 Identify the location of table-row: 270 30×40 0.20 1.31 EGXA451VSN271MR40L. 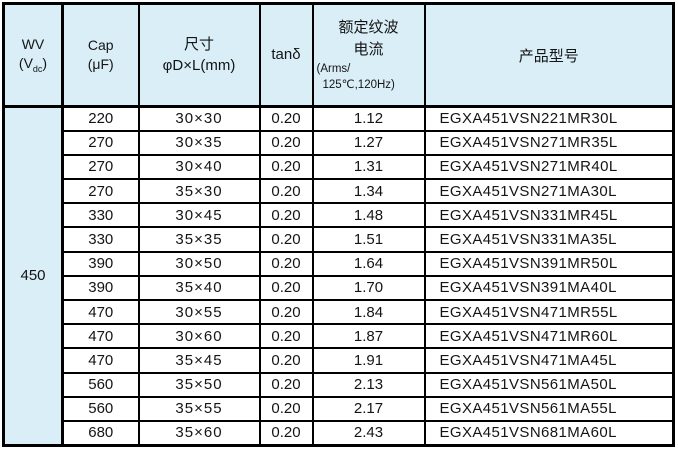
(339, 167).